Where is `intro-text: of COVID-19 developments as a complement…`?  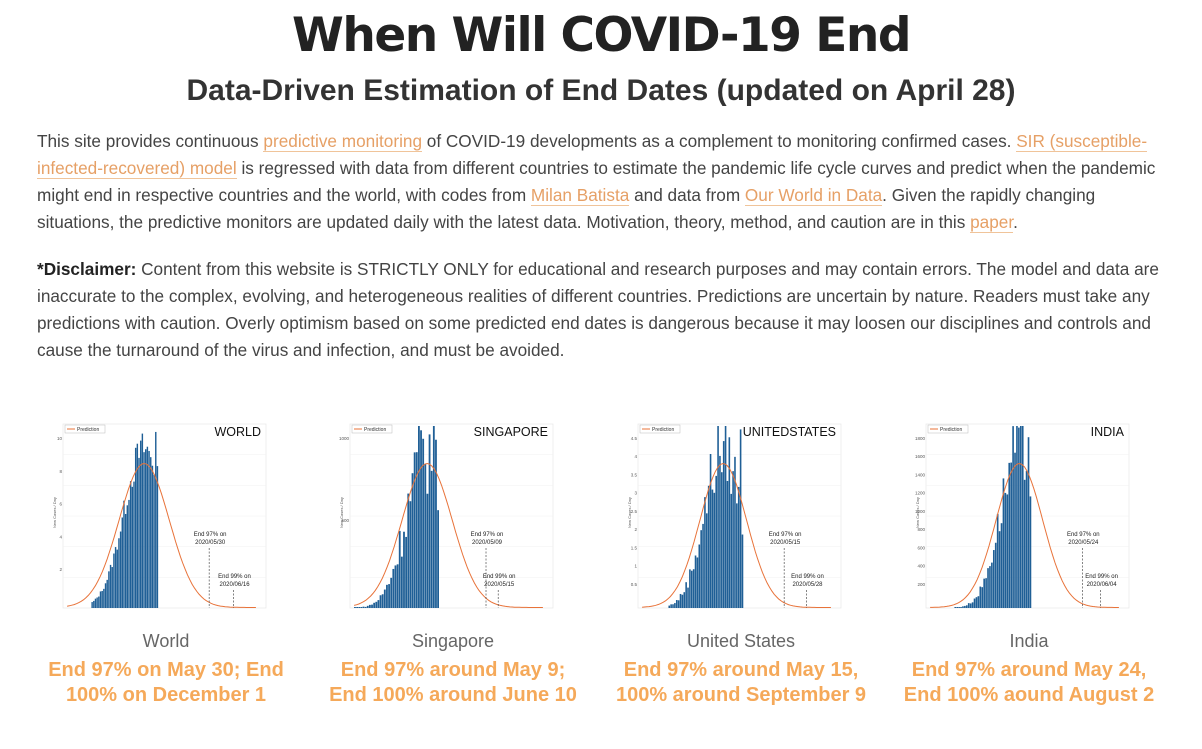 intro-text: of COVID-19 developments as a complement… is located at coordinates (719, 141).